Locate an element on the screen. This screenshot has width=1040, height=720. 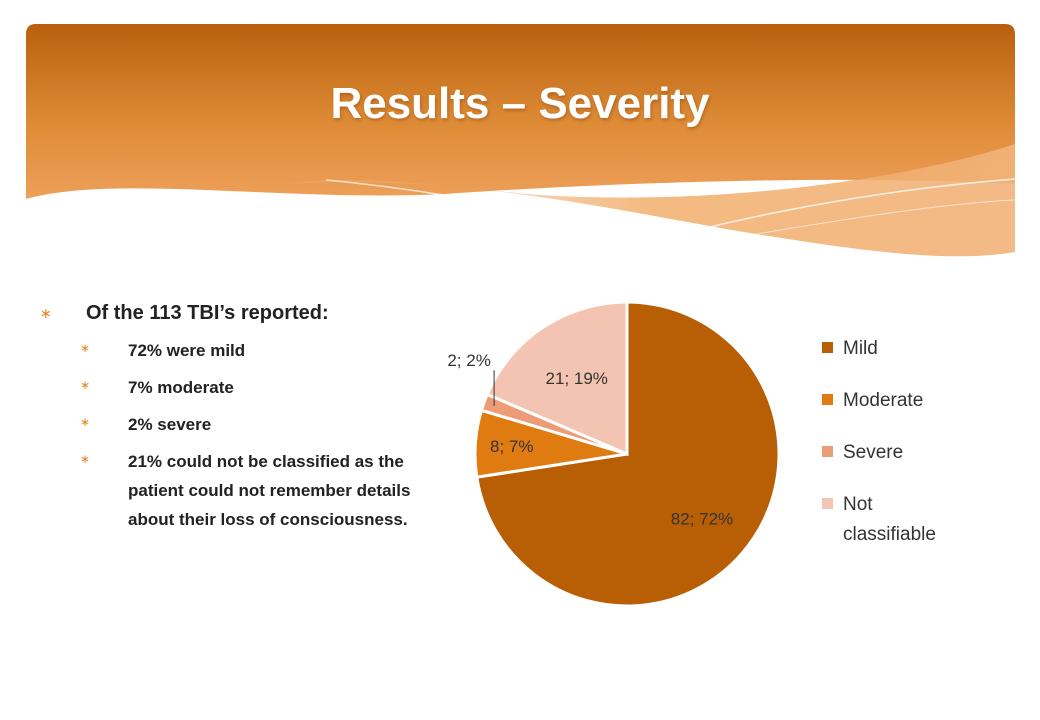
data-label-mild: 82; 72% is located at coordinates (702, 518).